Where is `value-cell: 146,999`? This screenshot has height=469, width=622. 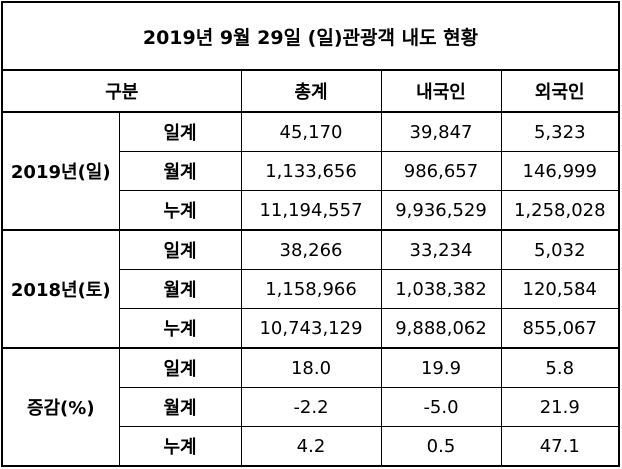 value-cell: 146,999 is located at coordinates (560, 171).